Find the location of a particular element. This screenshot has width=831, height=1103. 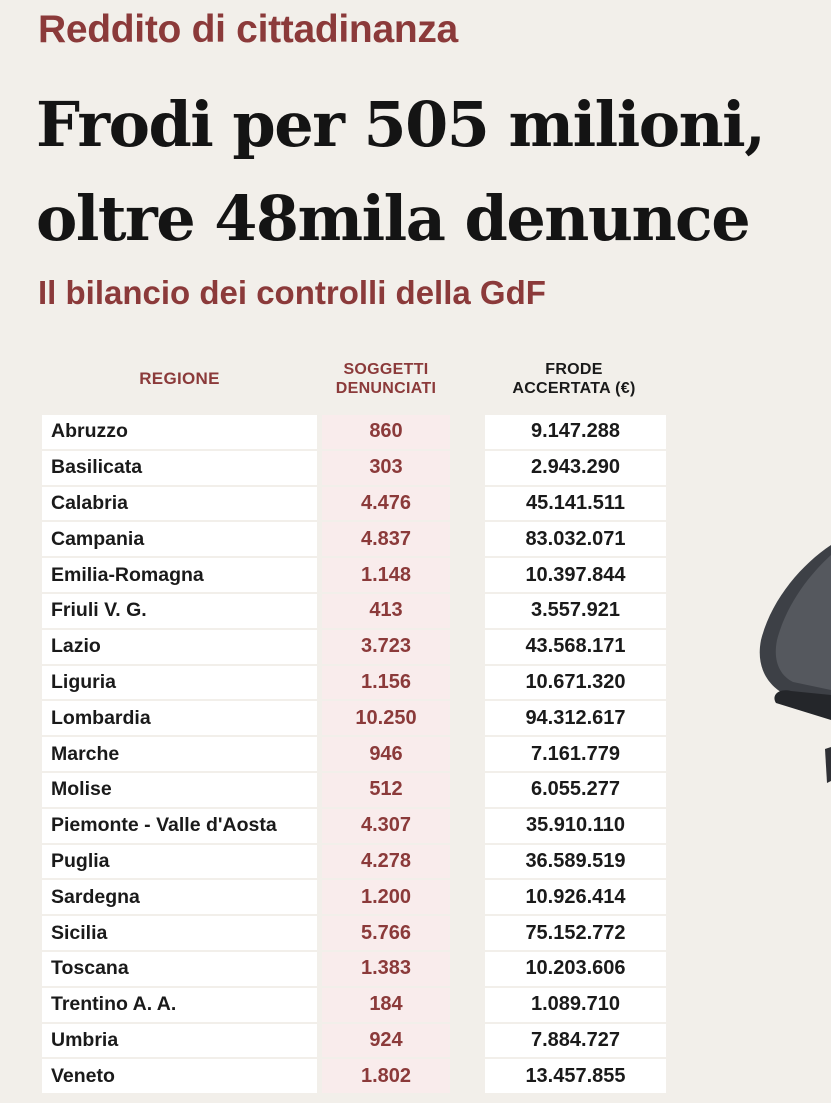

soggetti-cell: 3.723 is located at coordinates (386, 646).